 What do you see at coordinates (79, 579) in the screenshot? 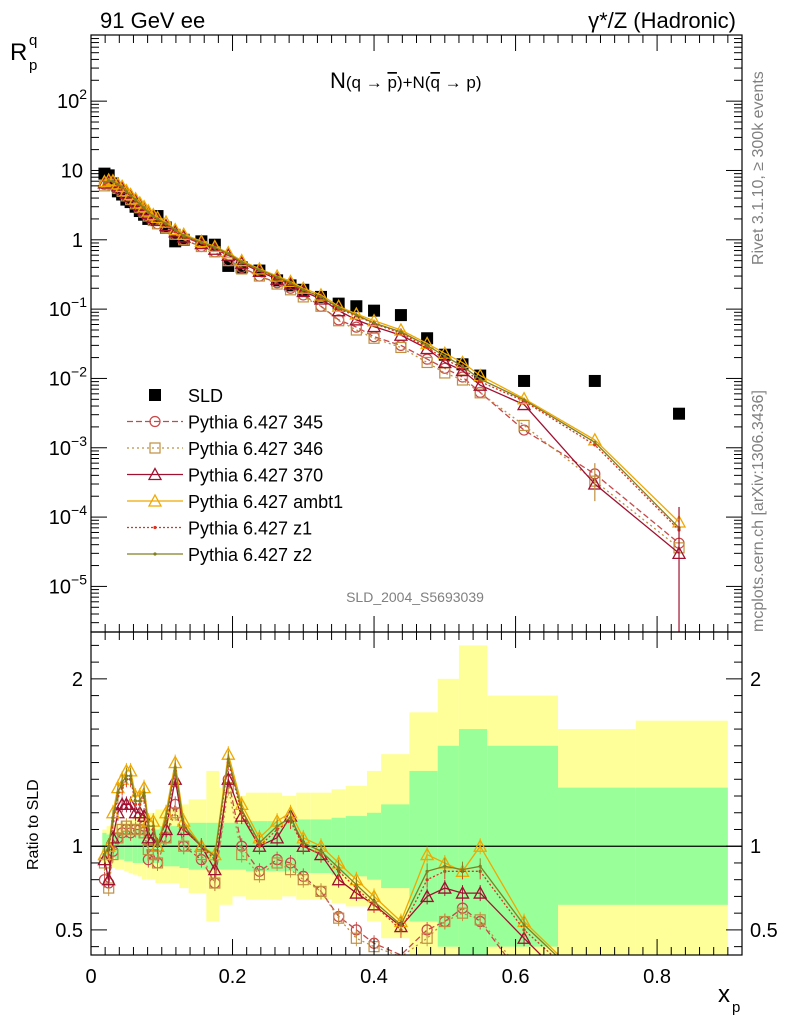
I see `ytick-exp: −5` at bounding box center [79, 579].